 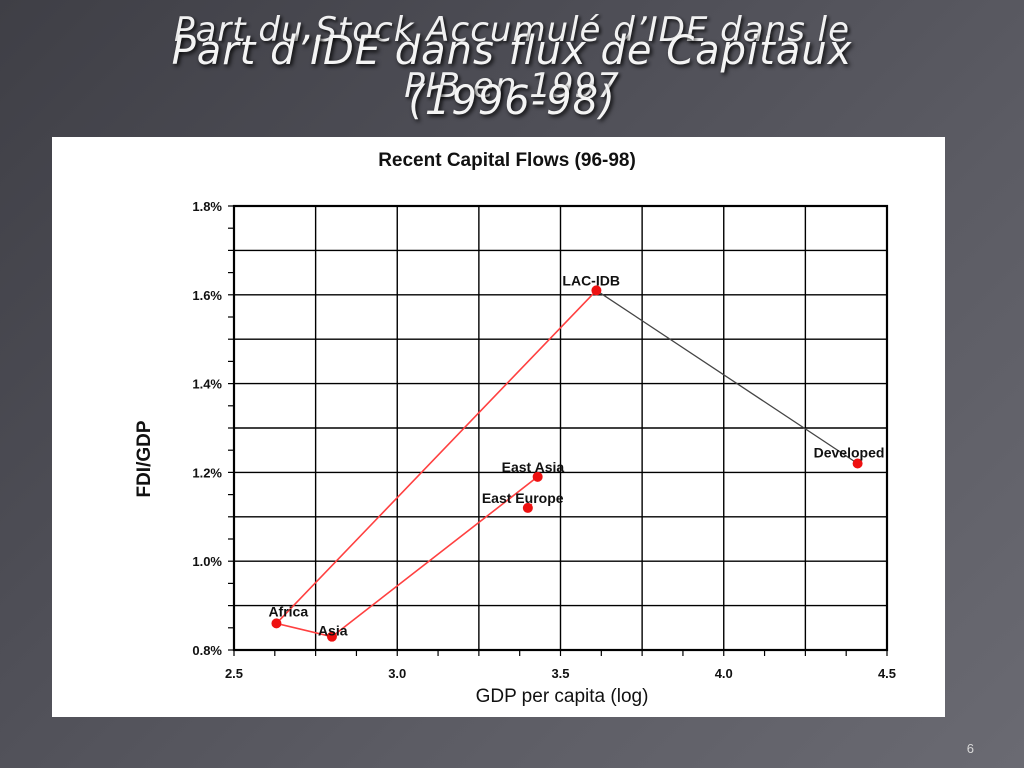 What do you see at coordinates (562, 696) in the screenshot?
I see `x-axis-label: GDP per capita (log)` at bounding box center [562, 696].